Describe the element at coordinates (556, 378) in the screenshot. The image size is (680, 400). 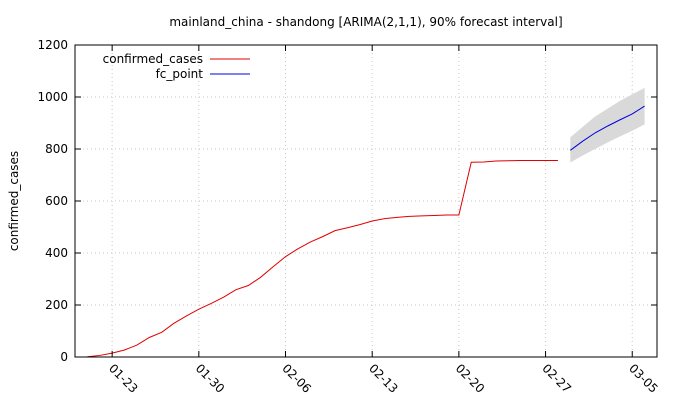
I see `x-tick-label: 02-27` at that location.